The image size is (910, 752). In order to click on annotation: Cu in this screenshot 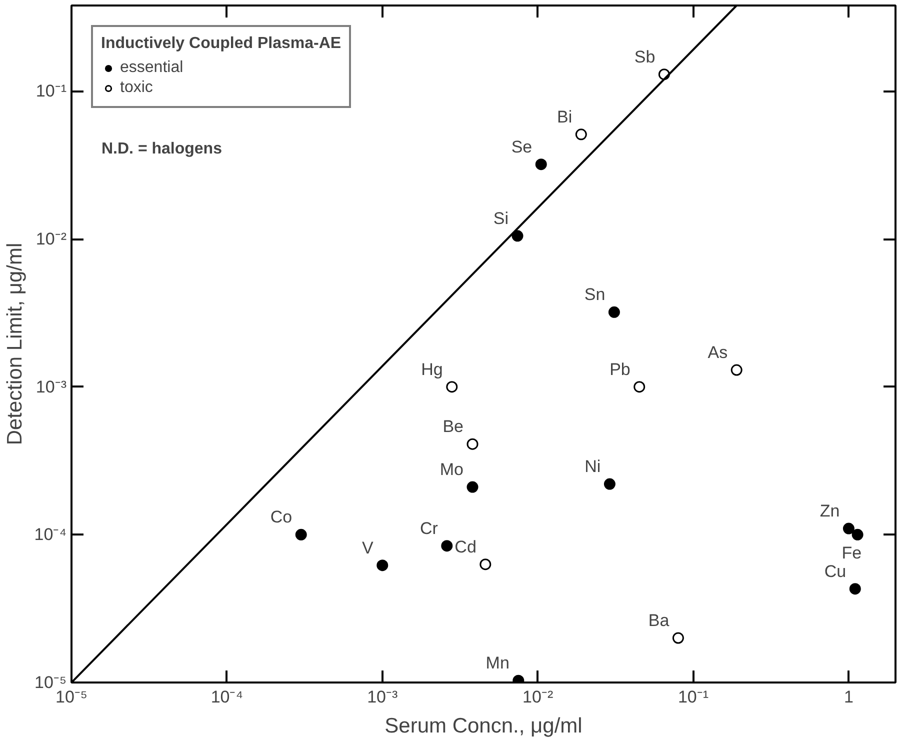, I will do `click(835, 571)`.